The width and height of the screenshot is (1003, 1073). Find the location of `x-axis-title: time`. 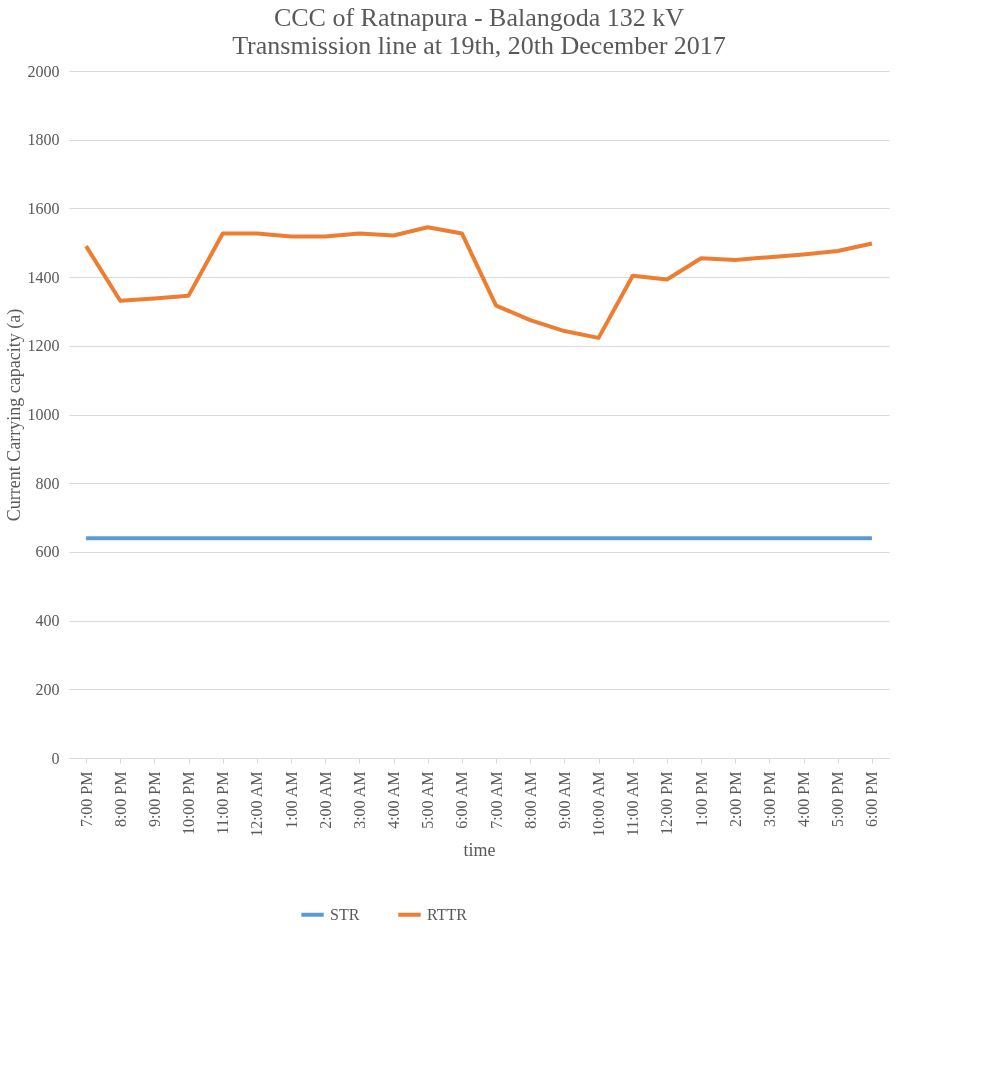

x-axis-title: time is located at coordinates (479, 849).